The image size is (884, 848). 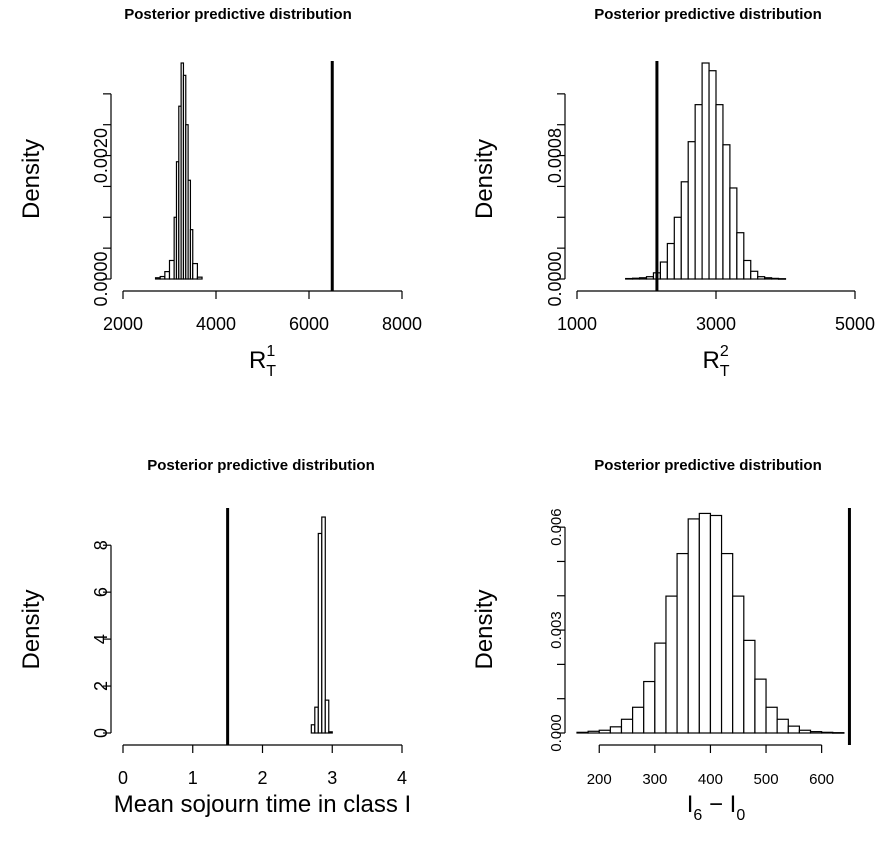 What do you see at coordinates (193, 778) in the screenshot?
I see `x-tick-label: 1` at bounding box center [193, 778].